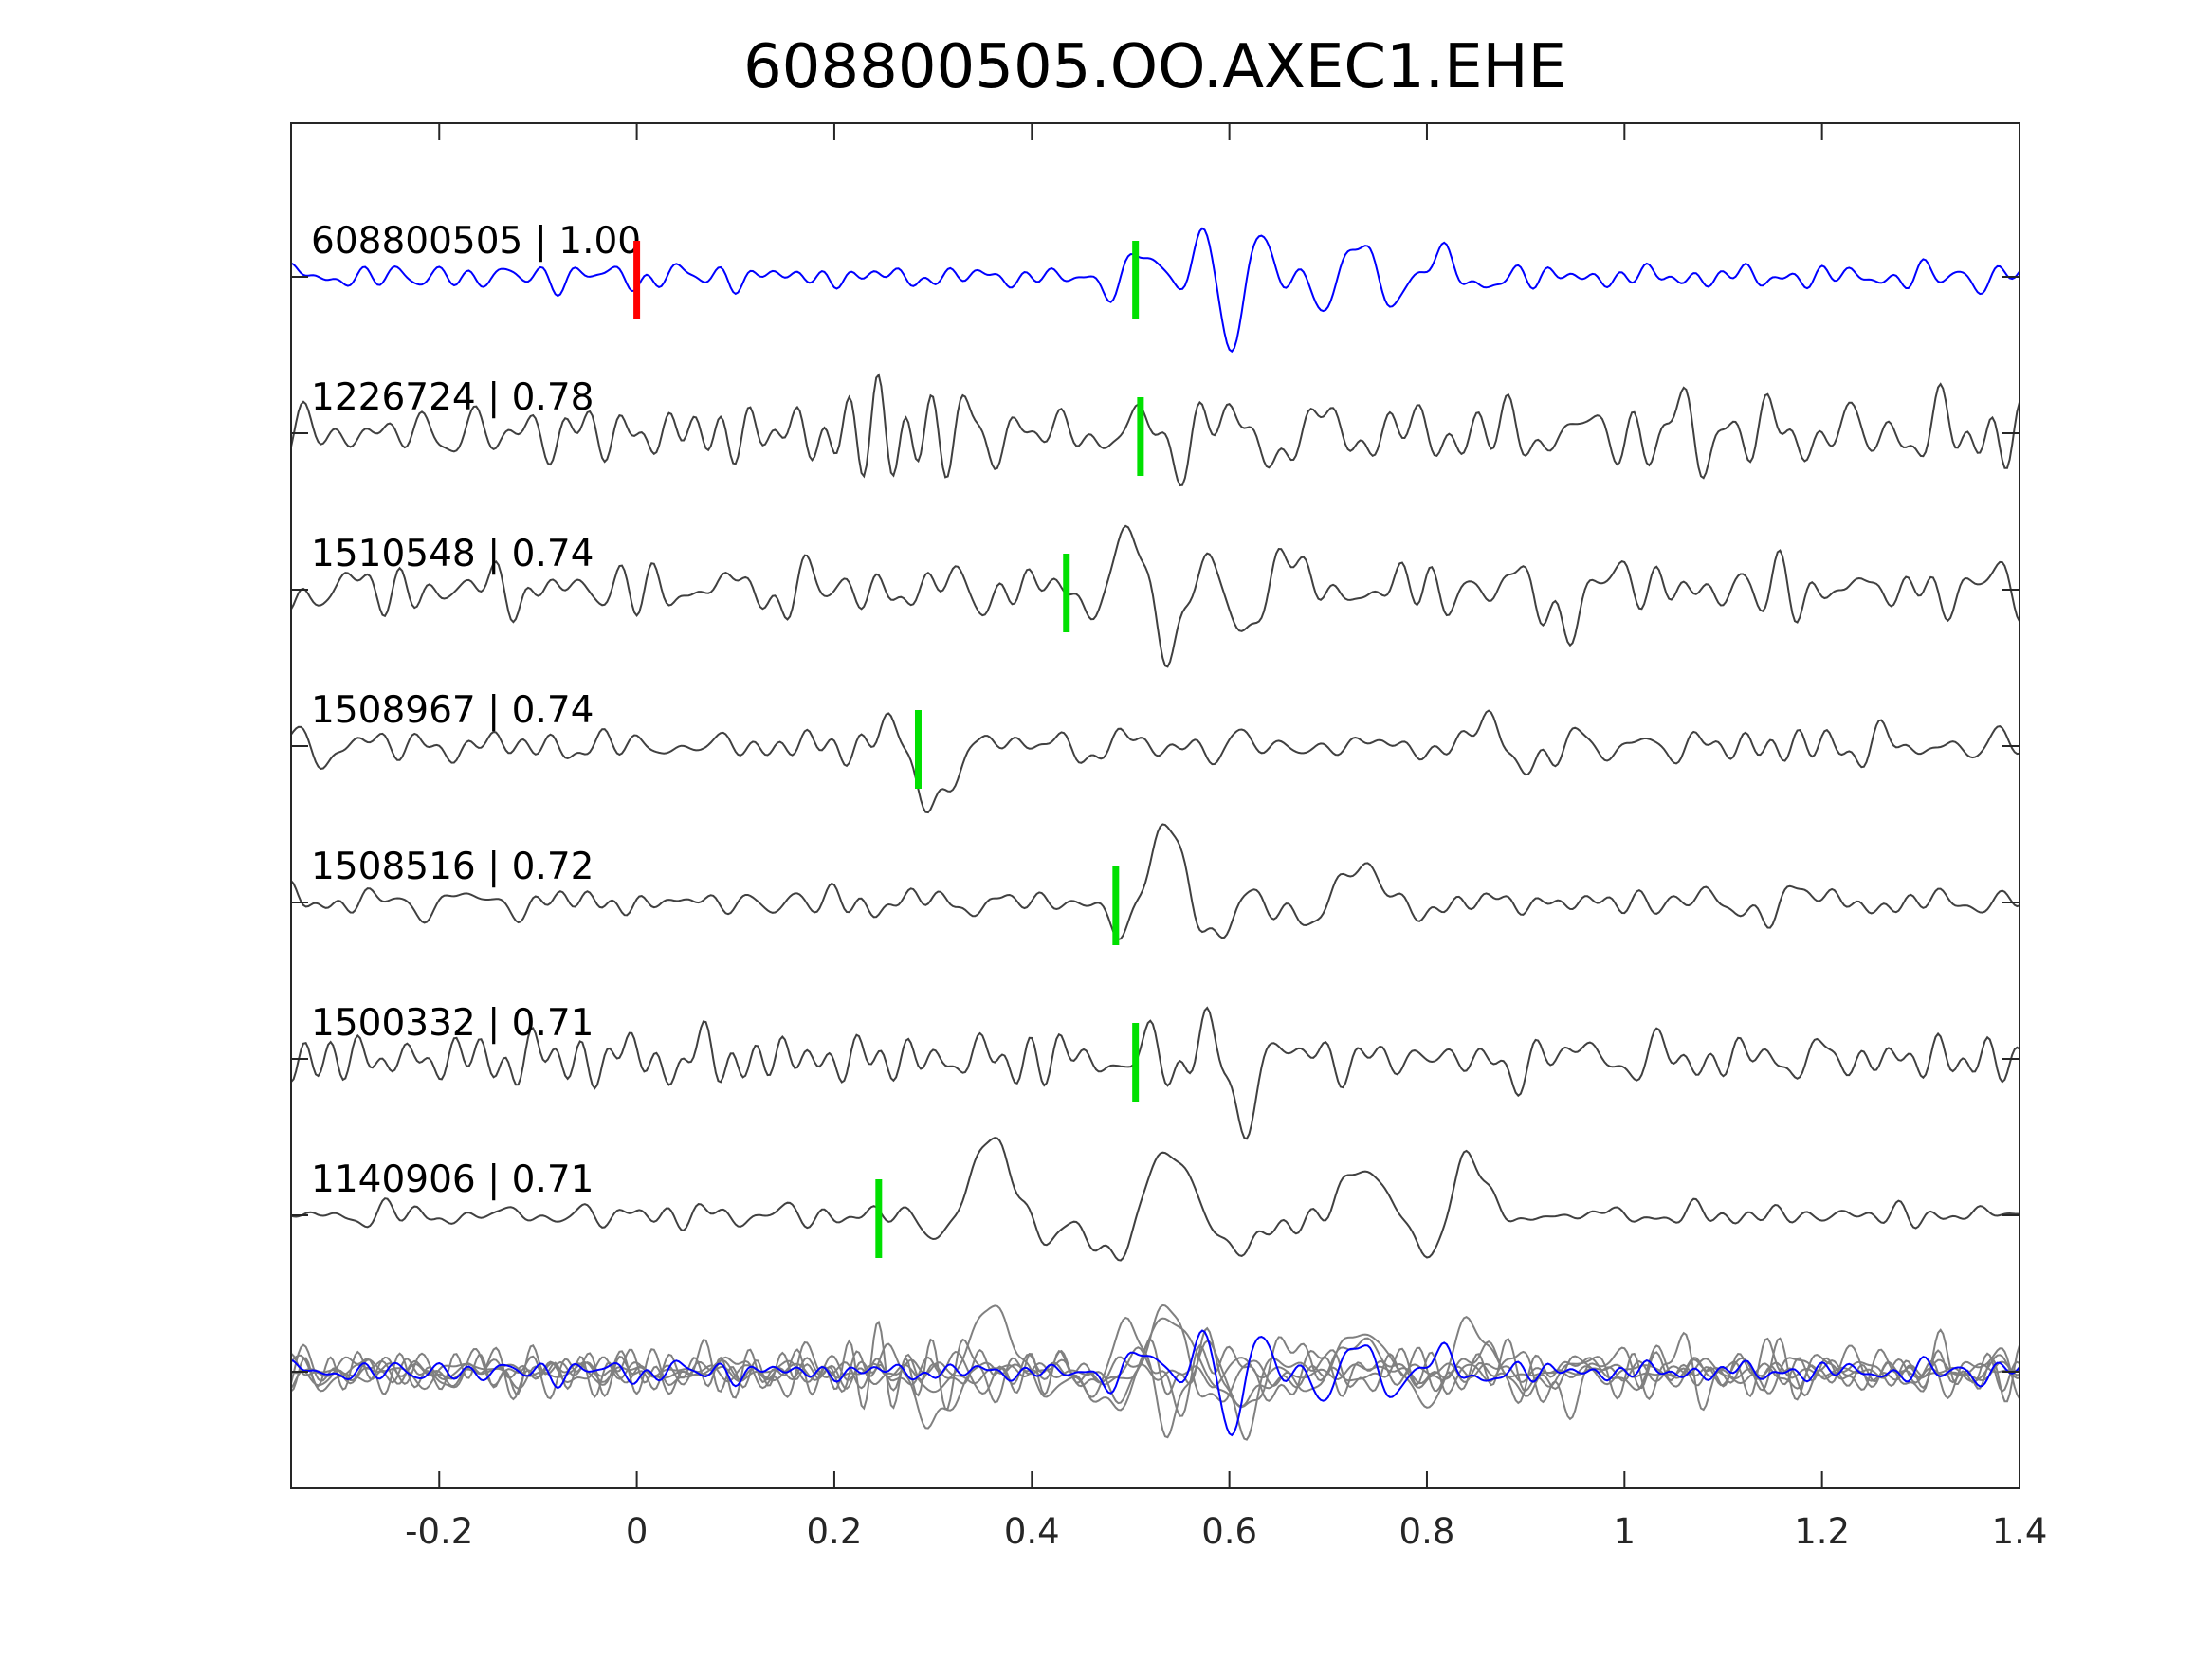  Describe the element at coordinates (452, 397) in the screenshot. I see `trace-label-1226724: 1226724 | 0.78` at that location.